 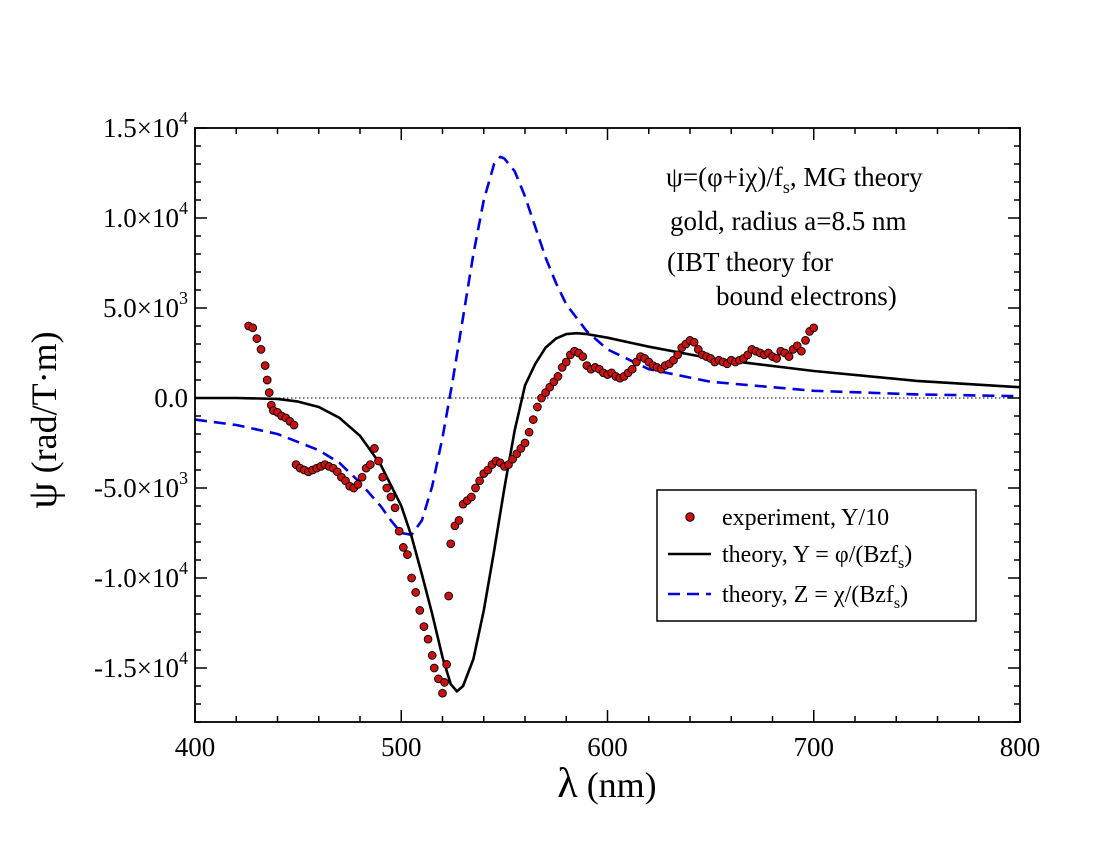 What do you see at coordinates (724, 177) in the screenshot?
I see `annotation-formula-main: ψ=(φ+iχ)/f` at bounding box center [724, 177].